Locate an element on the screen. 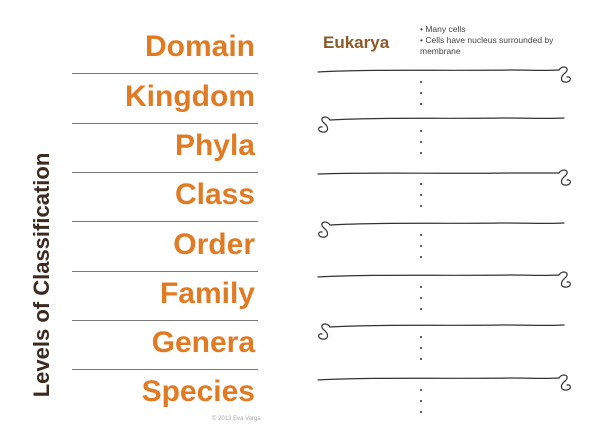 Image resolution: width=600 pixels, height=435 pixels. level-phyla: Phyla is located at coordinates (214, 145).